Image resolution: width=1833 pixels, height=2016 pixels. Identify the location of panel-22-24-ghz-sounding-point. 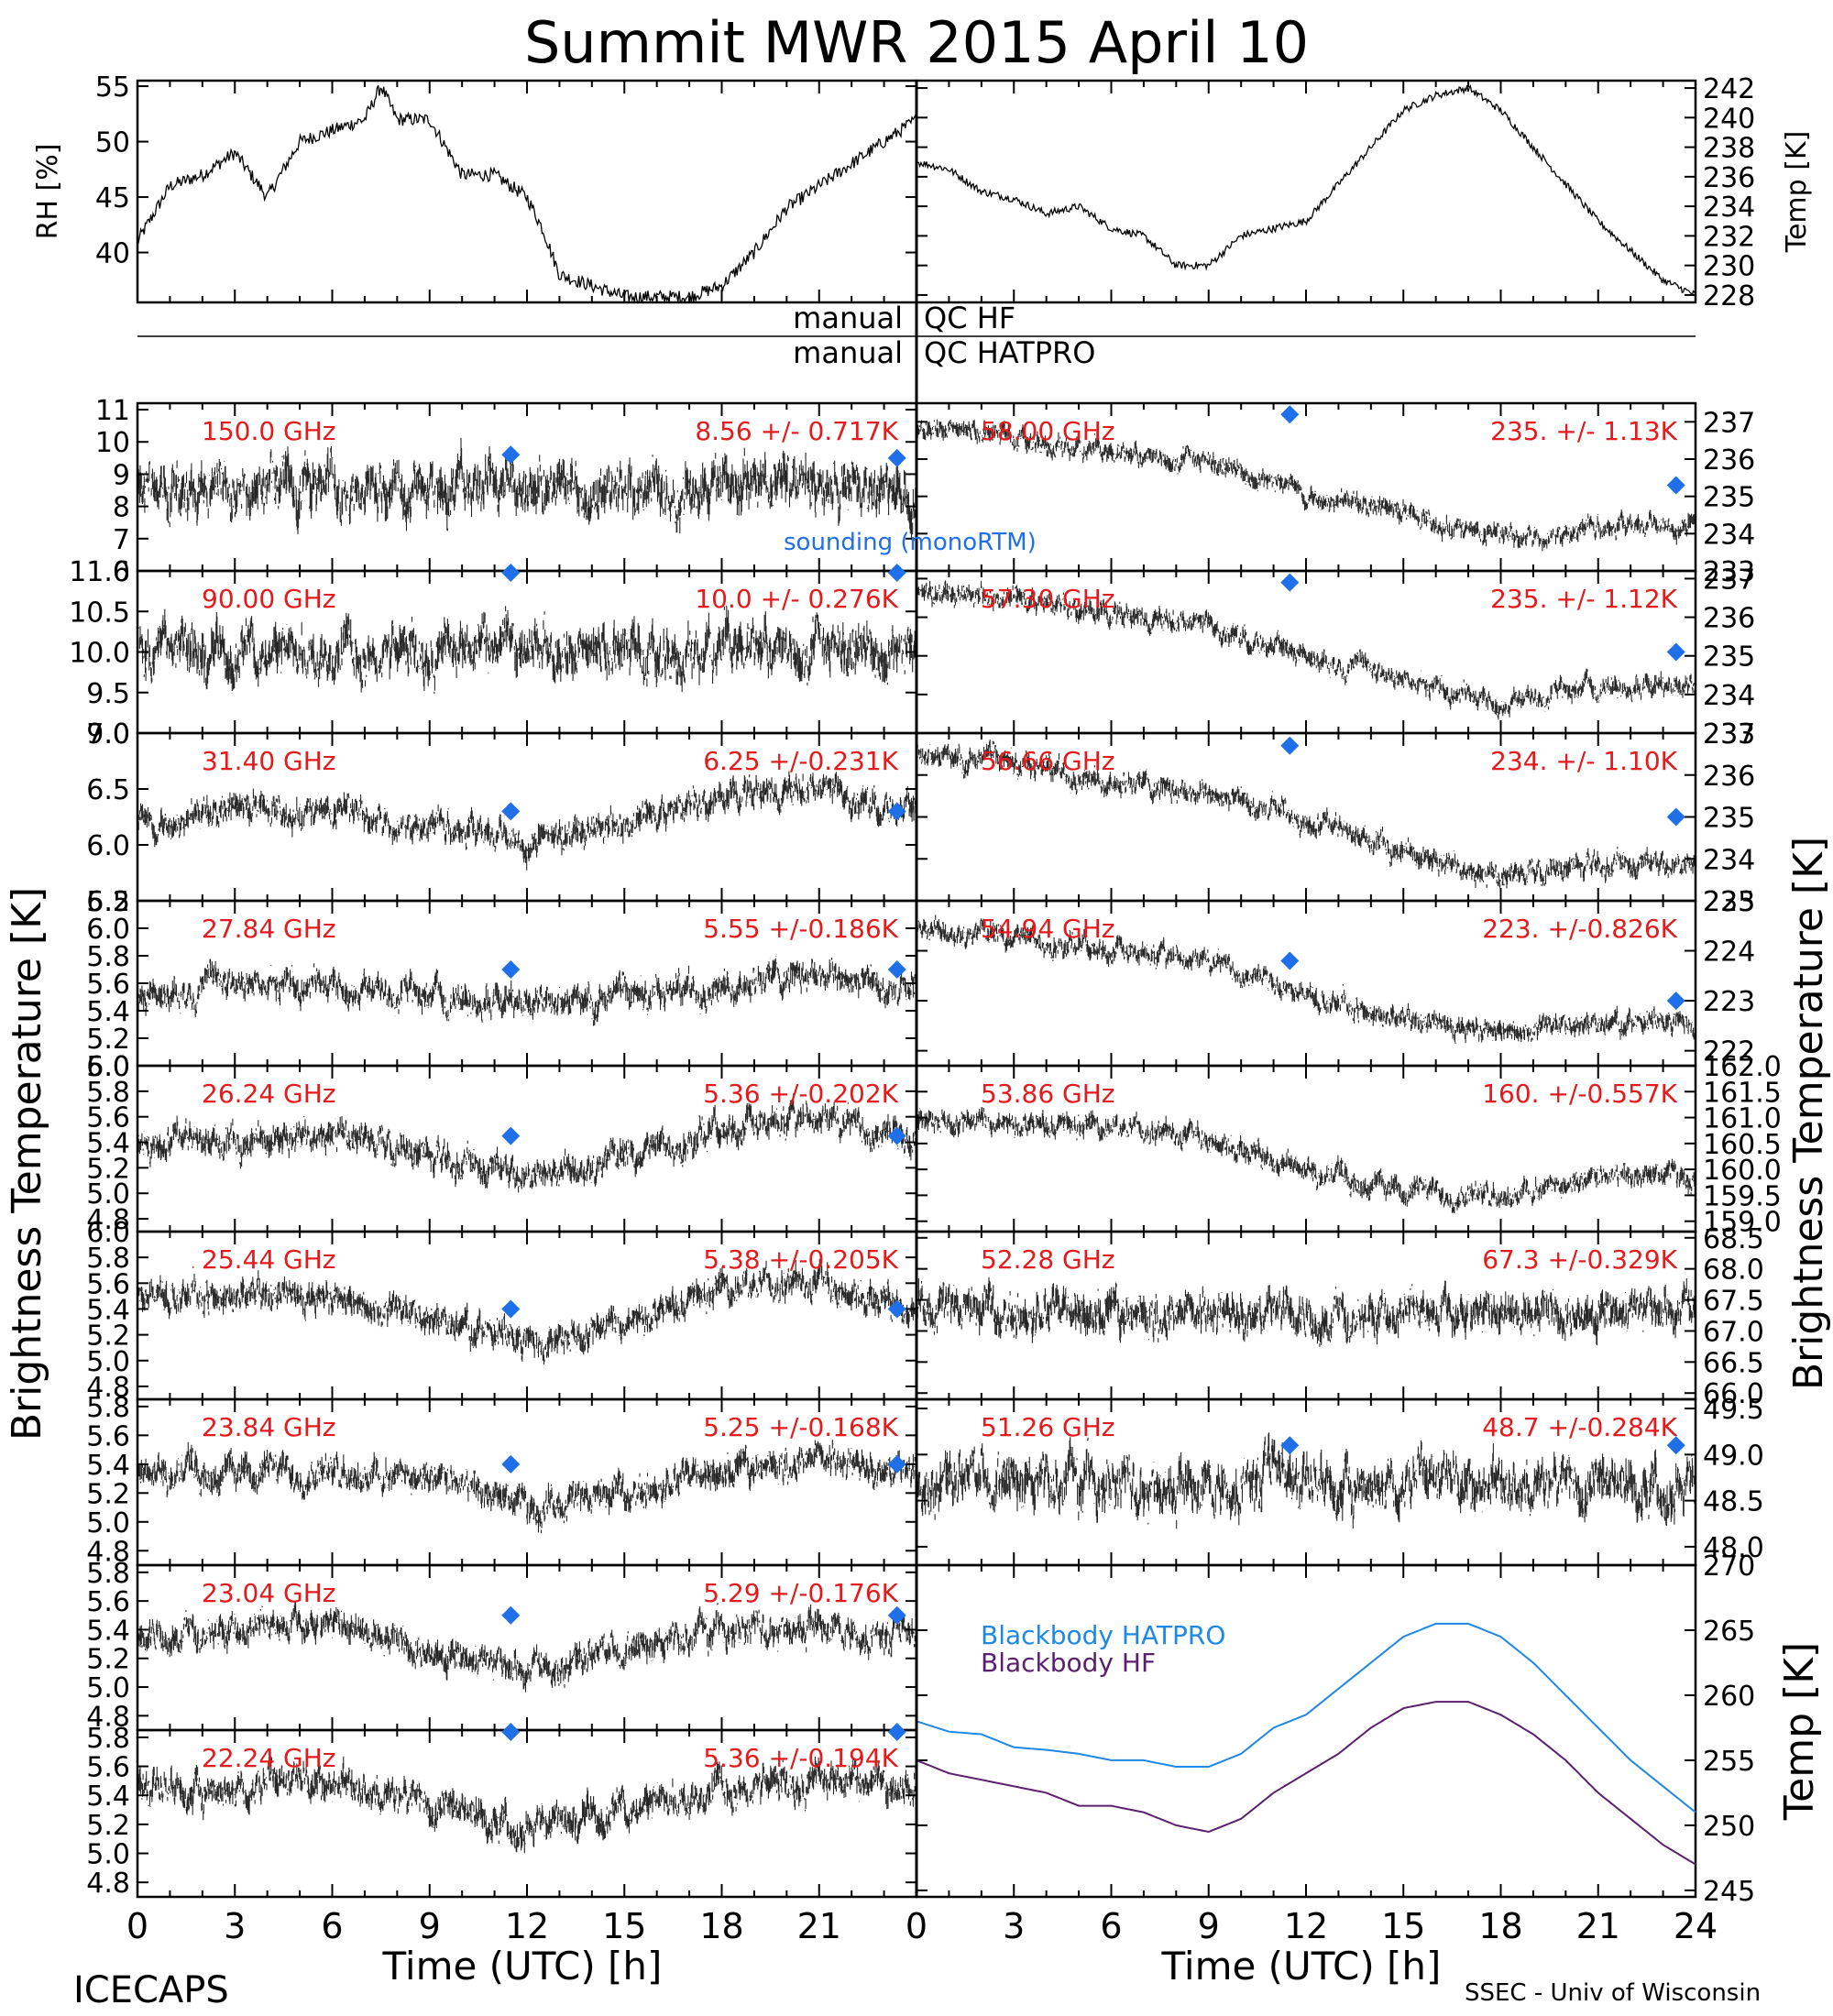
(511, 1732).